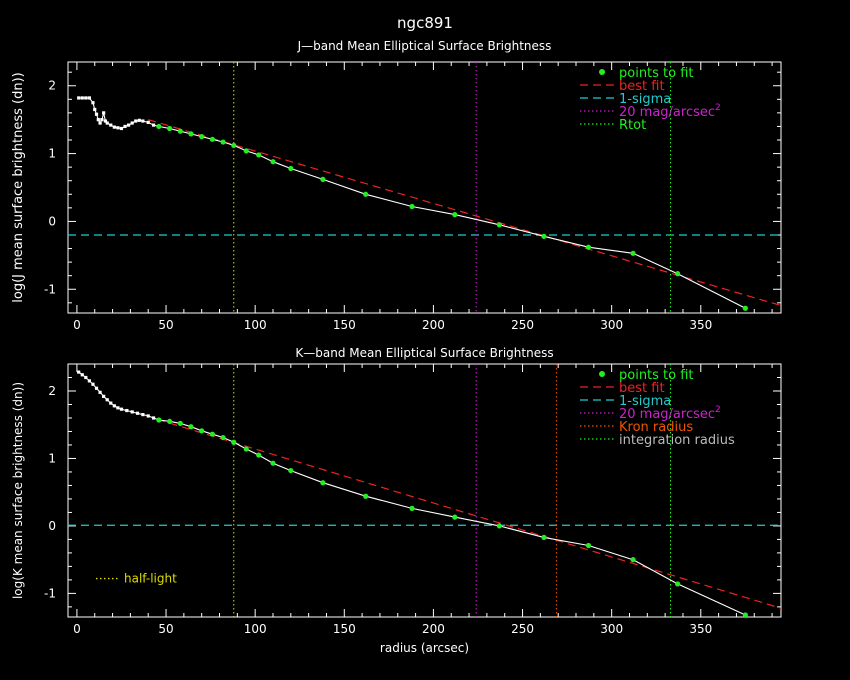 The image size is (850, 680). I want to click on k-legend-entry: points to fit, so click(646, 375).